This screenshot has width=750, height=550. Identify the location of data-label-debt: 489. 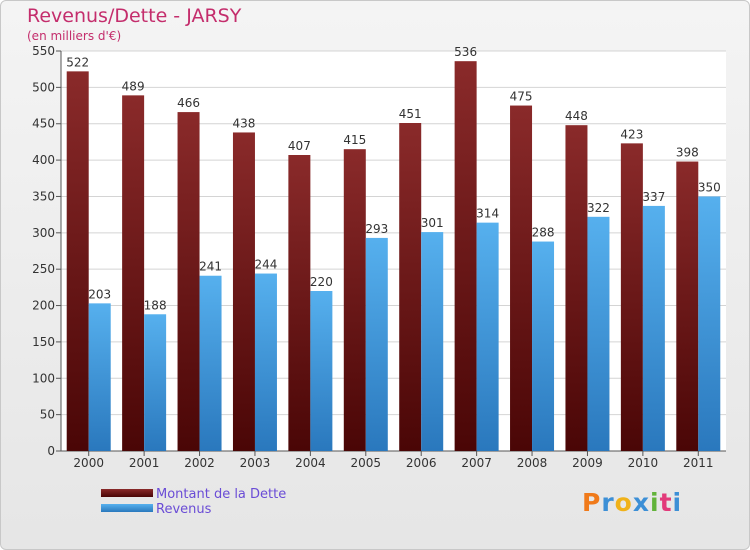
(133, 86).